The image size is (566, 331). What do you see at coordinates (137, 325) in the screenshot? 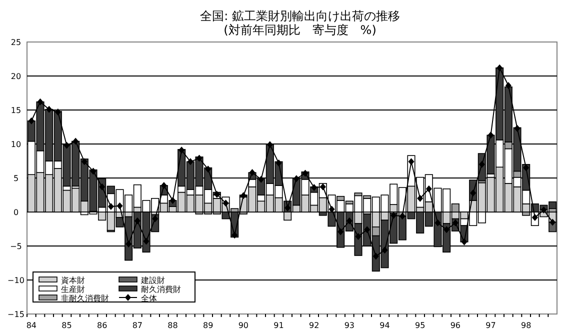
I see `x-tick-label: 87` at bounding box center [137, 325].